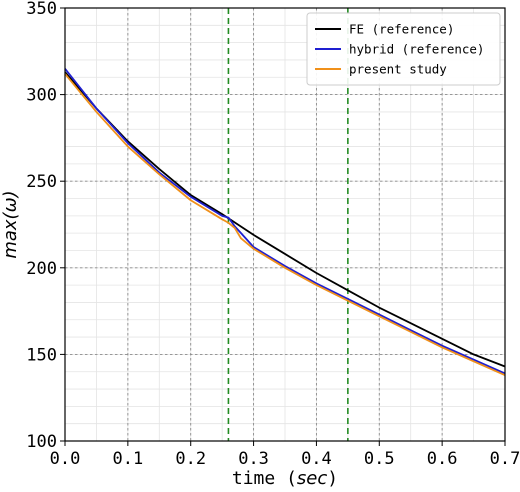 The width and height of the screenshot is (520, 492). I want to click on x-tick-label: 0.1, so click(127, 459).